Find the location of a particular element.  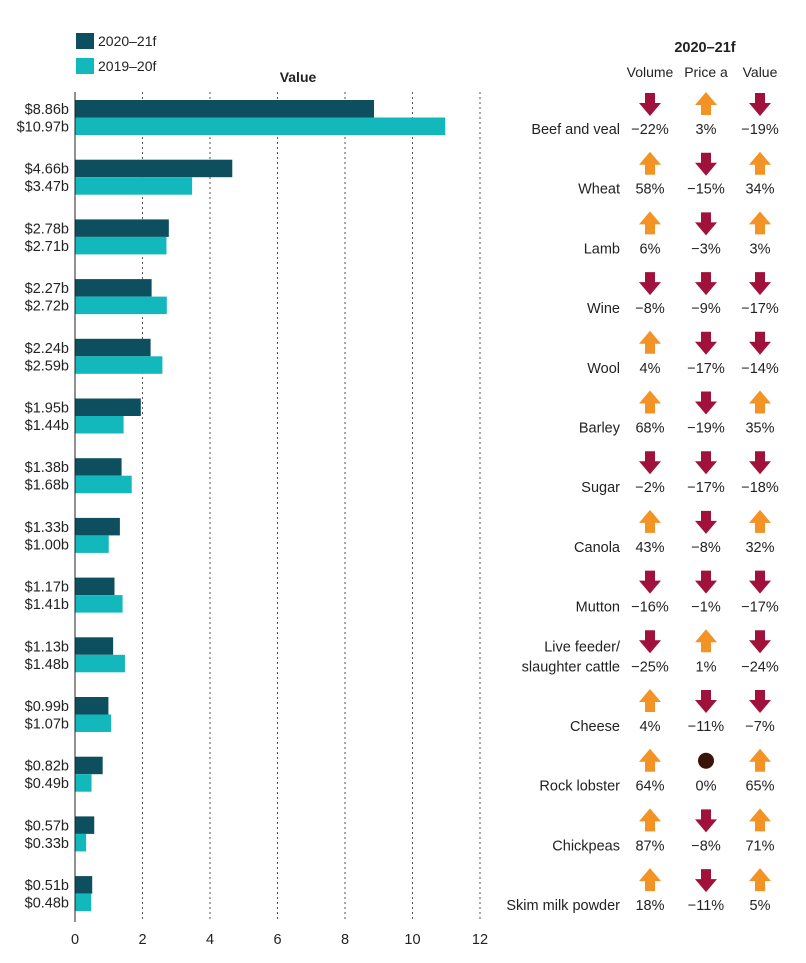

product-label: Live feeder/ is located at coordinates (582, 647).